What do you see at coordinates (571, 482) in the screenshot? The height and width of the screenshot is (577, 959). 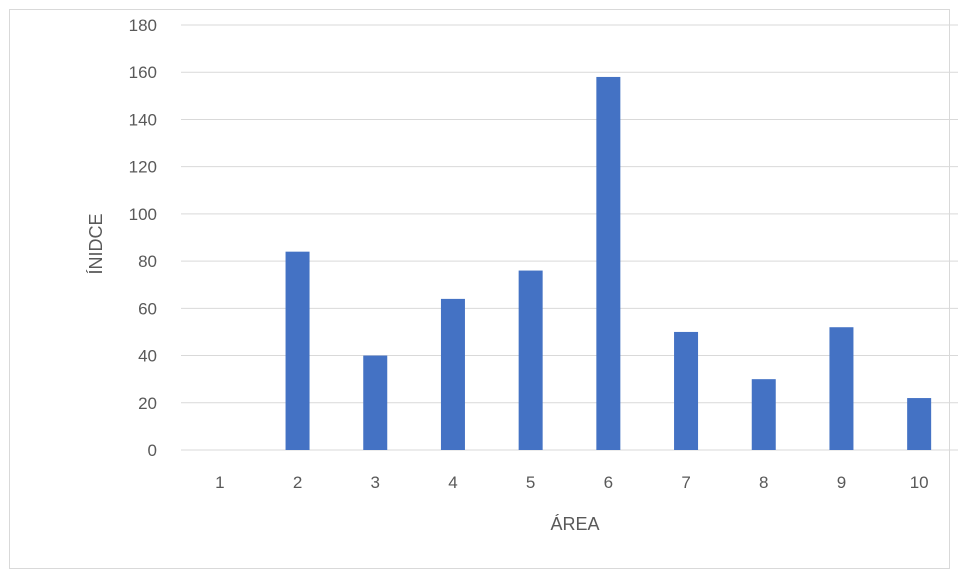 I see `x-axis-tick-labels: 1 2 3 4 5 6 7 8 9 10` at bounding box center [571, 482].